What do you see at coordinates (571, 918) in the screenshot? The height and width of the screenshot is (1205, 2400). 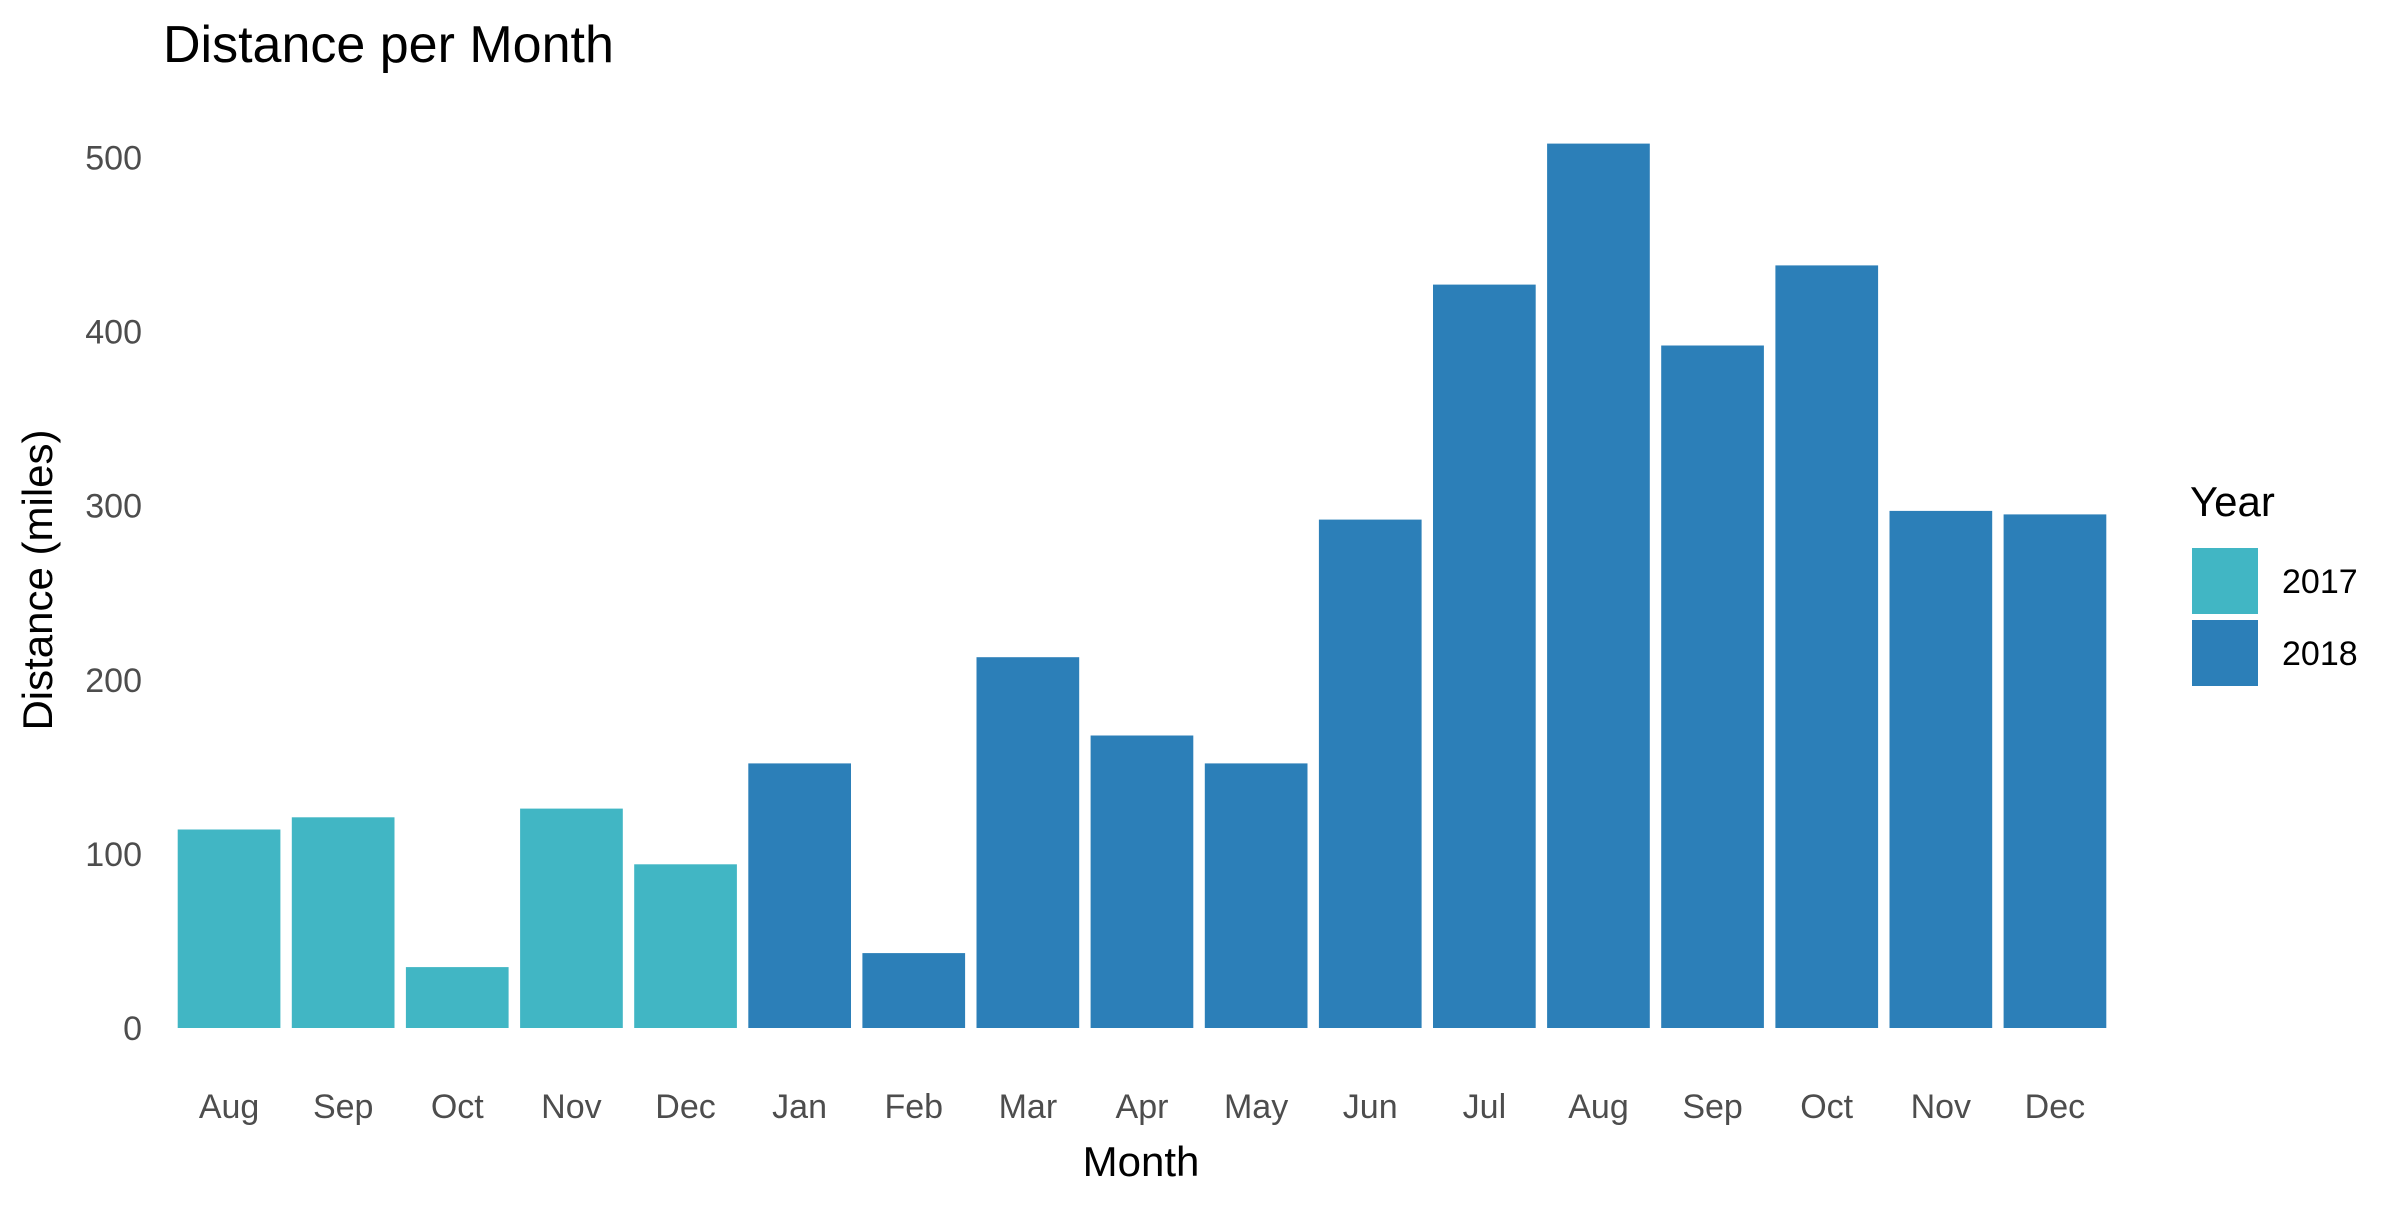 I see `bar-2017-nov` at bounding box center [571, 918].